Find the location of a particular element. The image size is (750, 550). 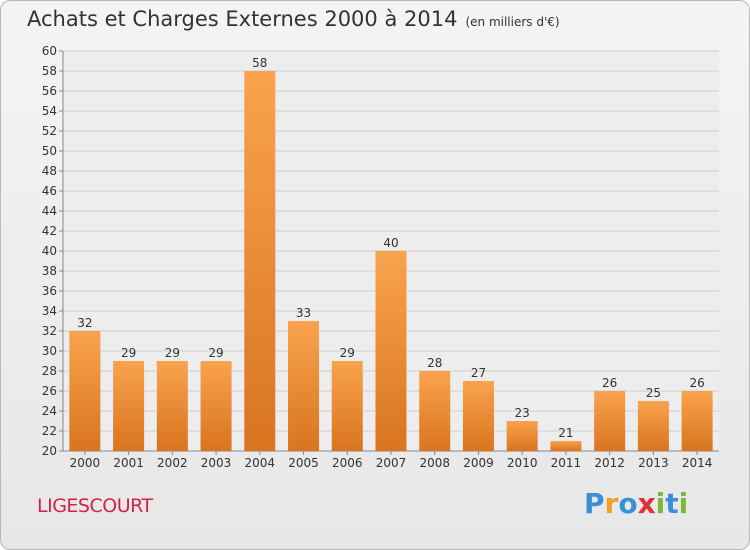

y-tick-label: 36 is located at coordinates (49, 291).